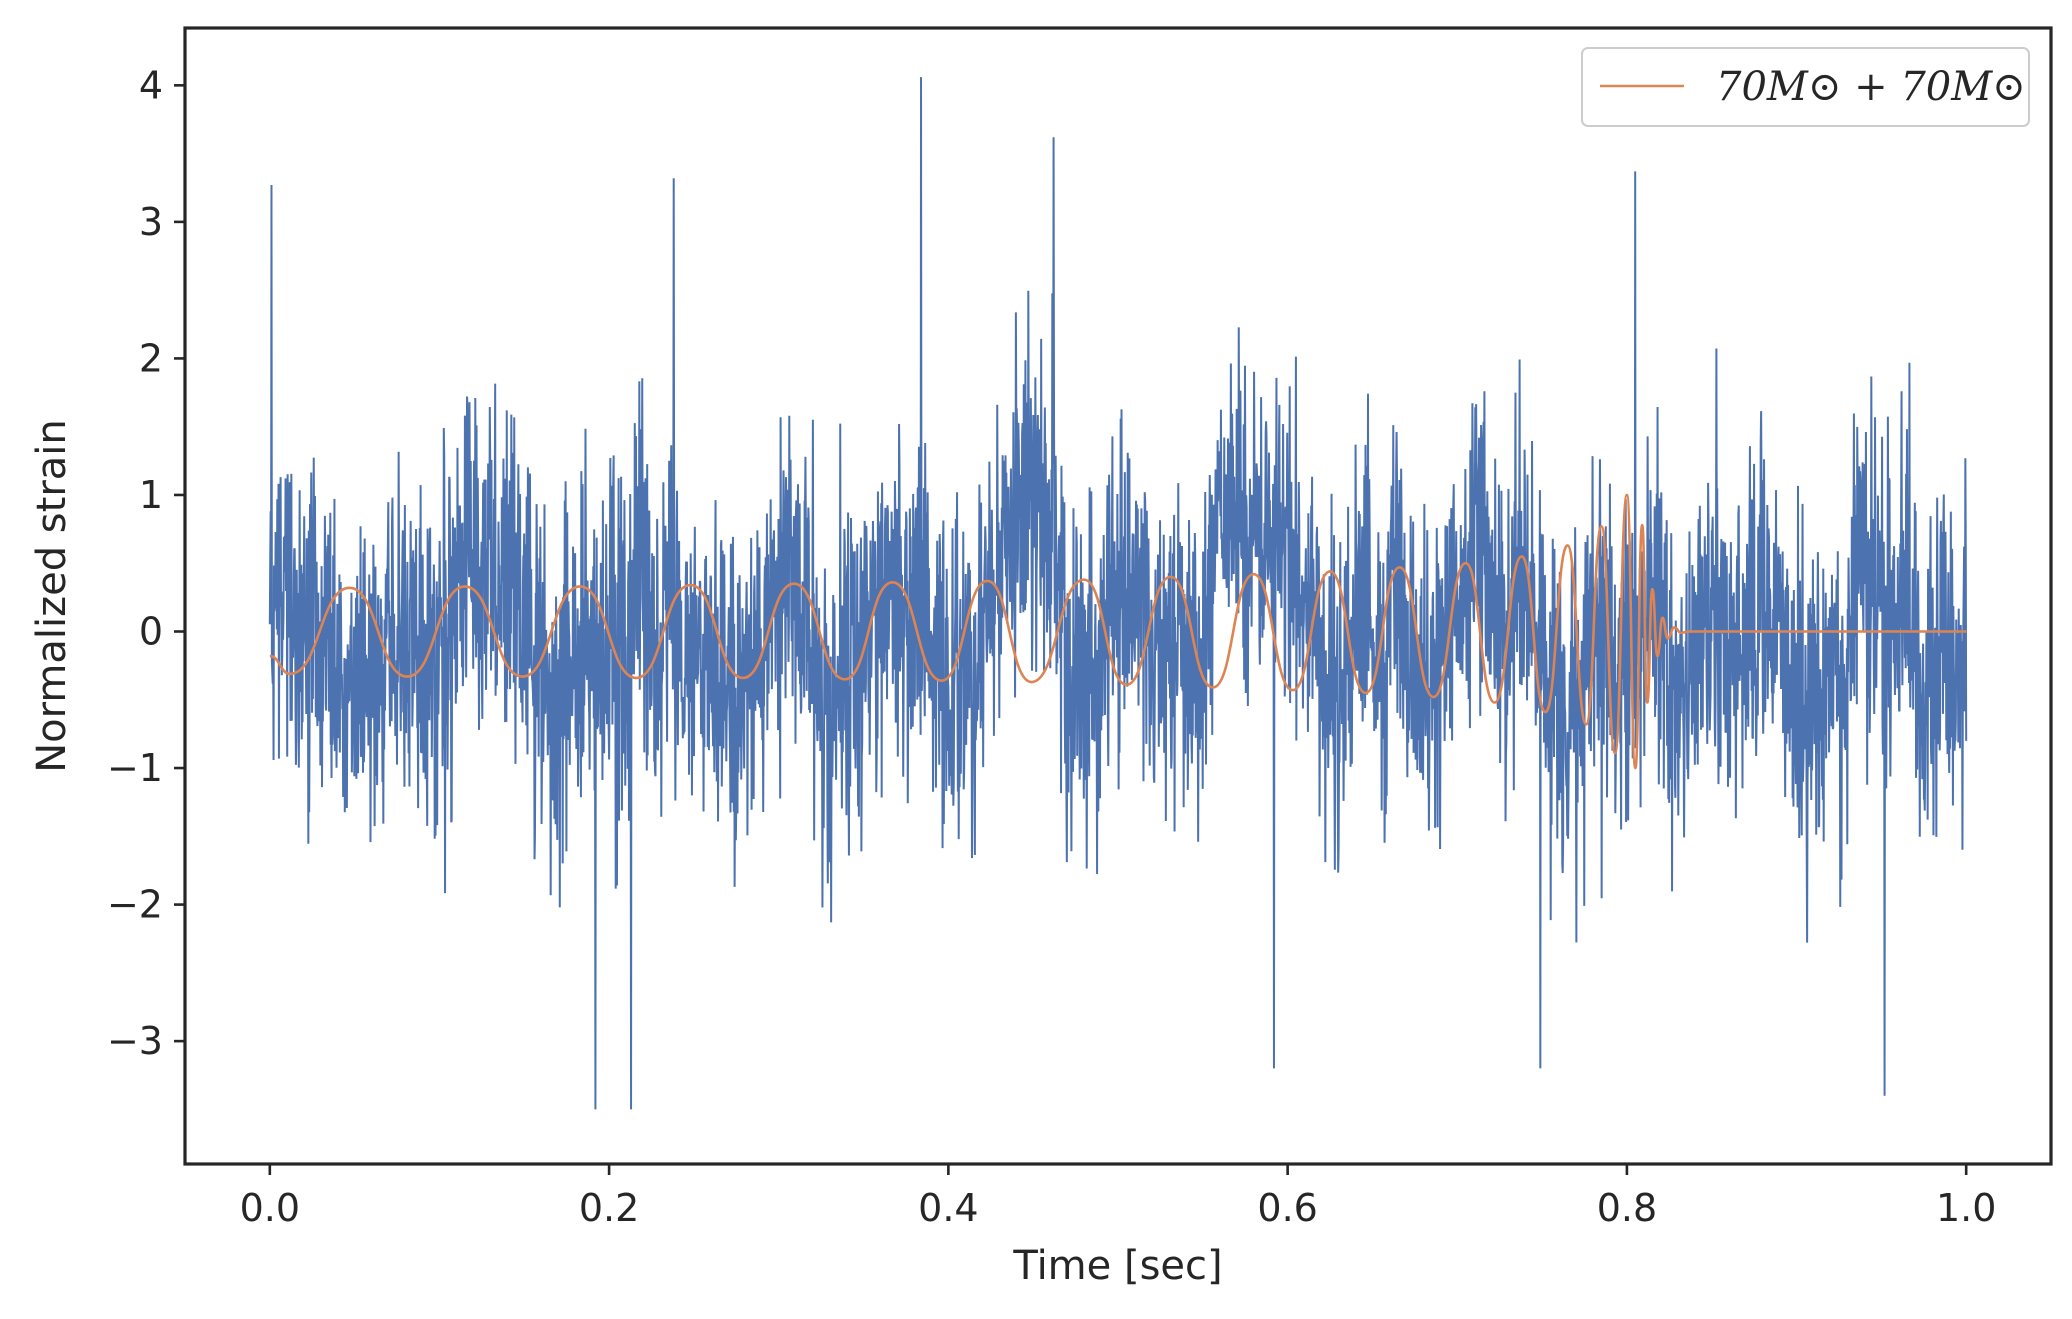  I want to click on x-tick-label: 0.6, so click(1287, 1208).